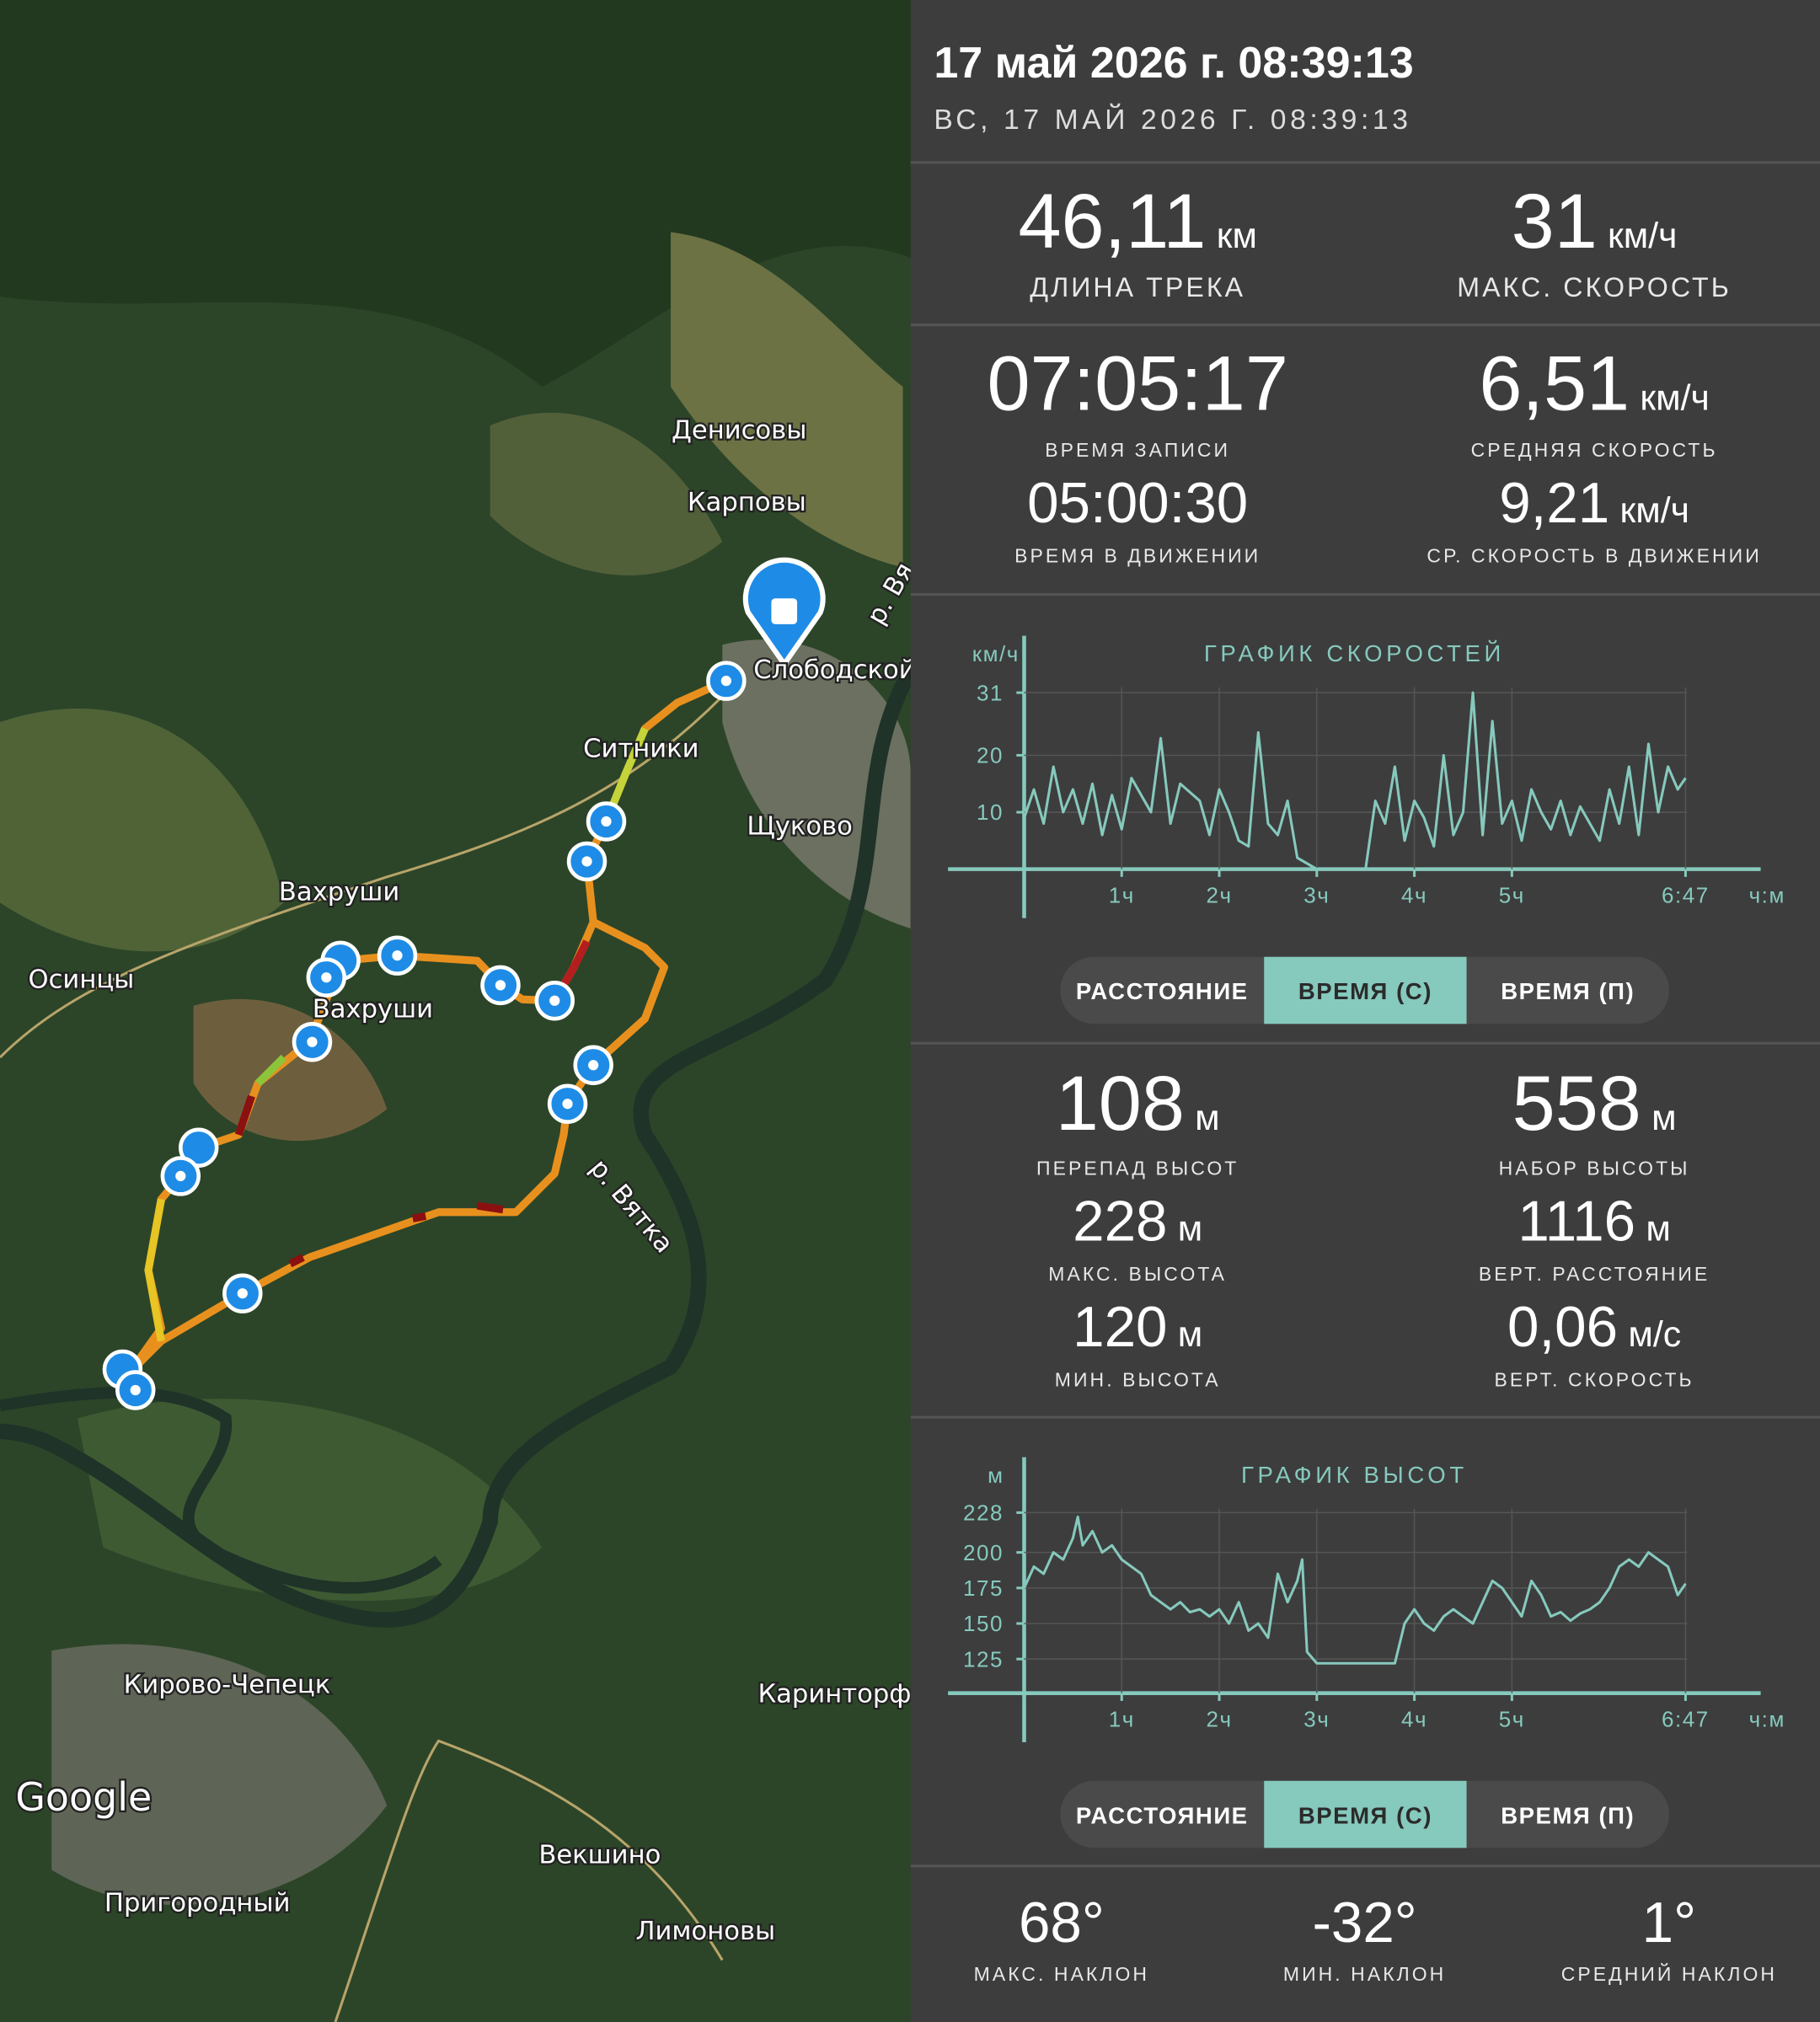 This screenshot has width=1820, height=2022. I want to click on stat-label: ДЛИНА ТРЕКА, so click(1137, 287).